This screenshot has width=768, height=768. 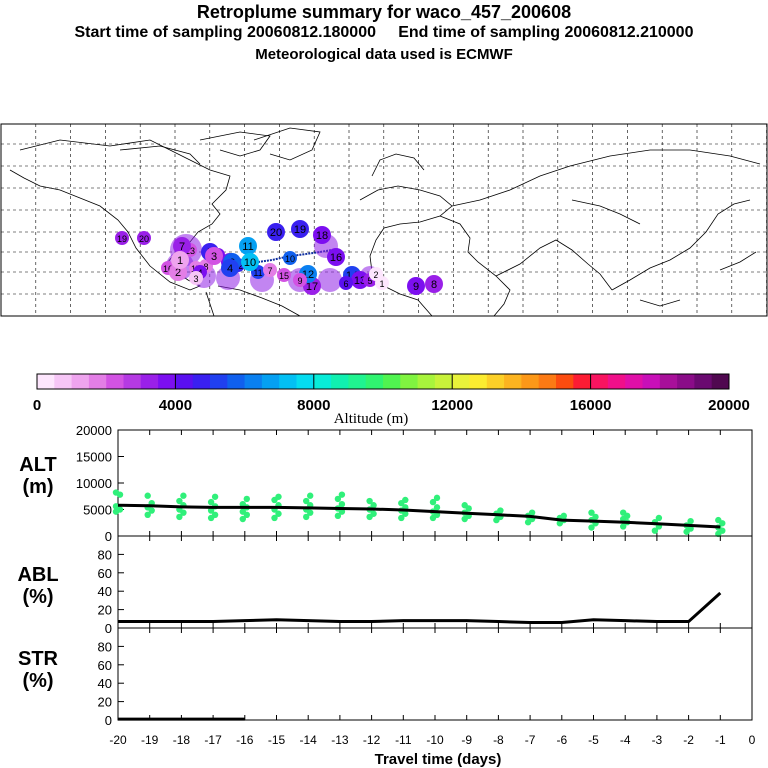 What do you see at coordinates (290, 259) in the screenshot?
I see `plume-marker-label: 10` at bounding box center [290, 259].